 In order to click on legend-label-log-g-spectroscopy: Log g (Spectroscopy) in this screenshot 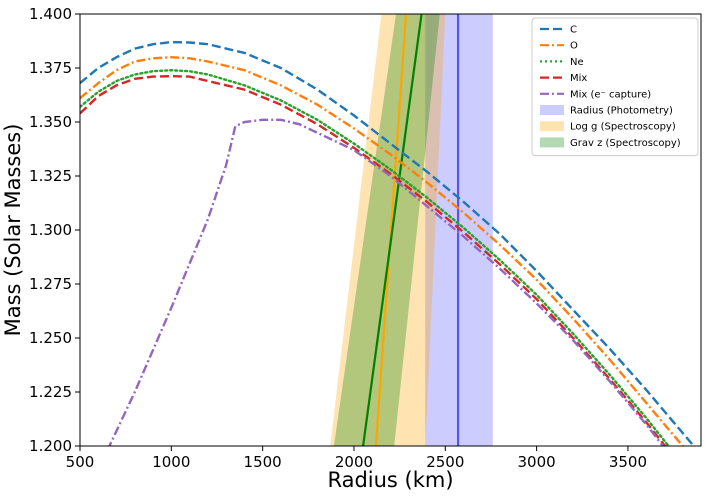, I will do `click(623, 127)`.